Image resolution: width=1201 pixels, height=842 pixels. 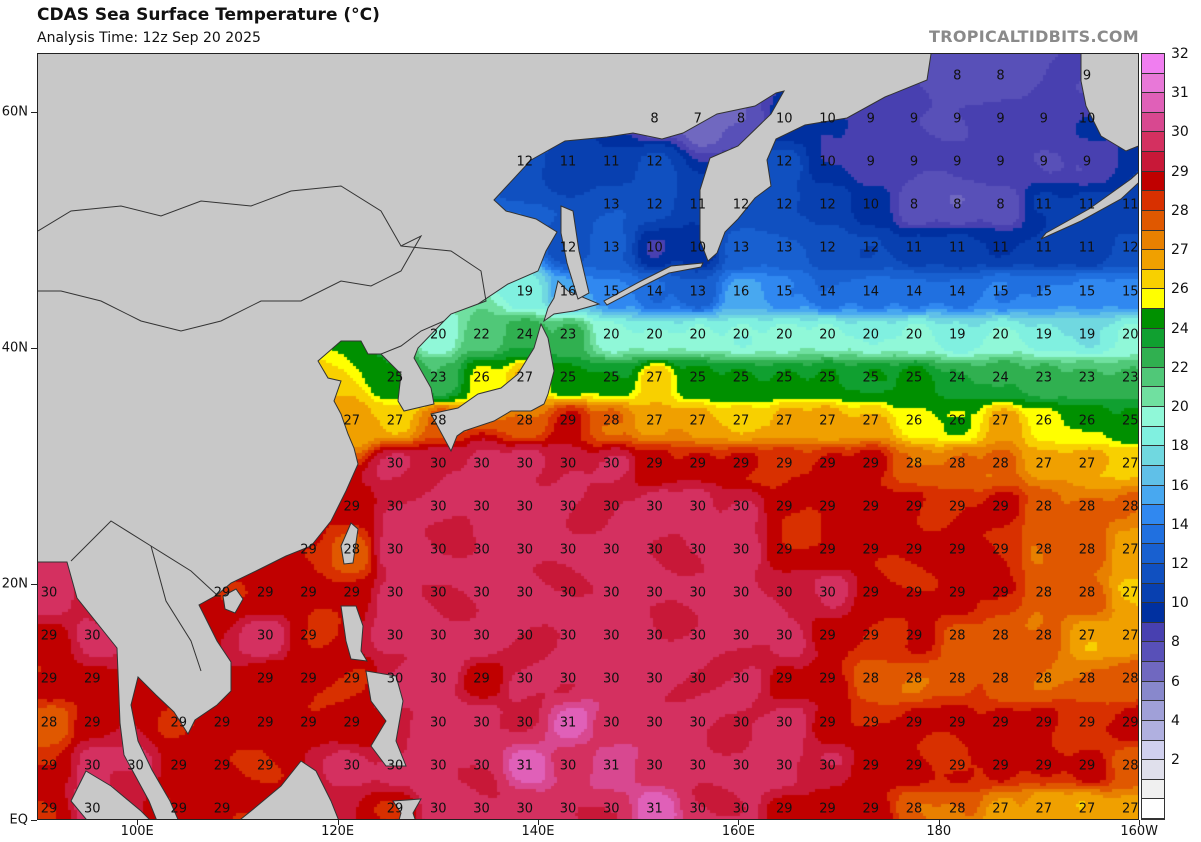 I want to click on sst-label: 9, so click(x=957, y=162).